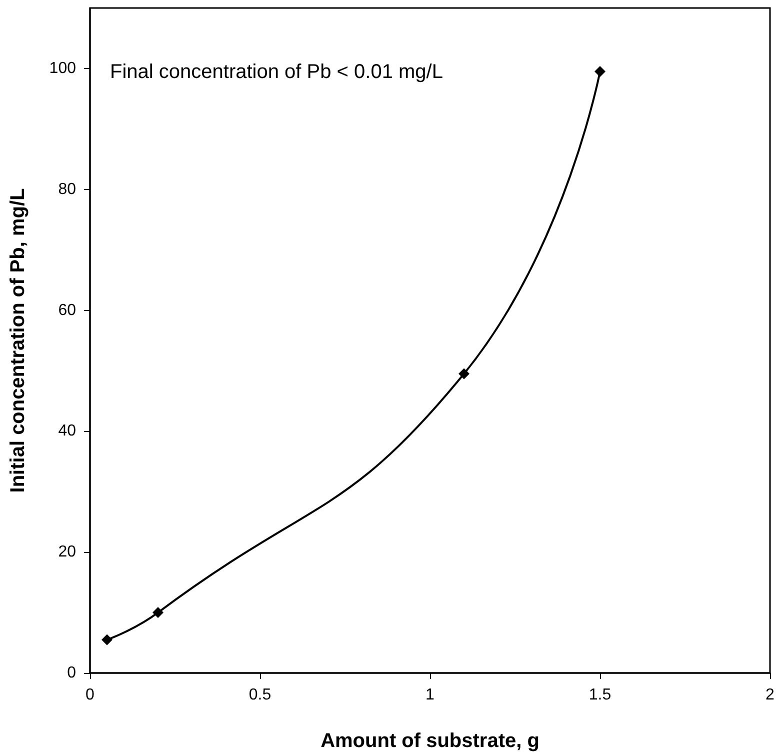  I want to click on x-tick-label: 0.5, so click(260, 695).